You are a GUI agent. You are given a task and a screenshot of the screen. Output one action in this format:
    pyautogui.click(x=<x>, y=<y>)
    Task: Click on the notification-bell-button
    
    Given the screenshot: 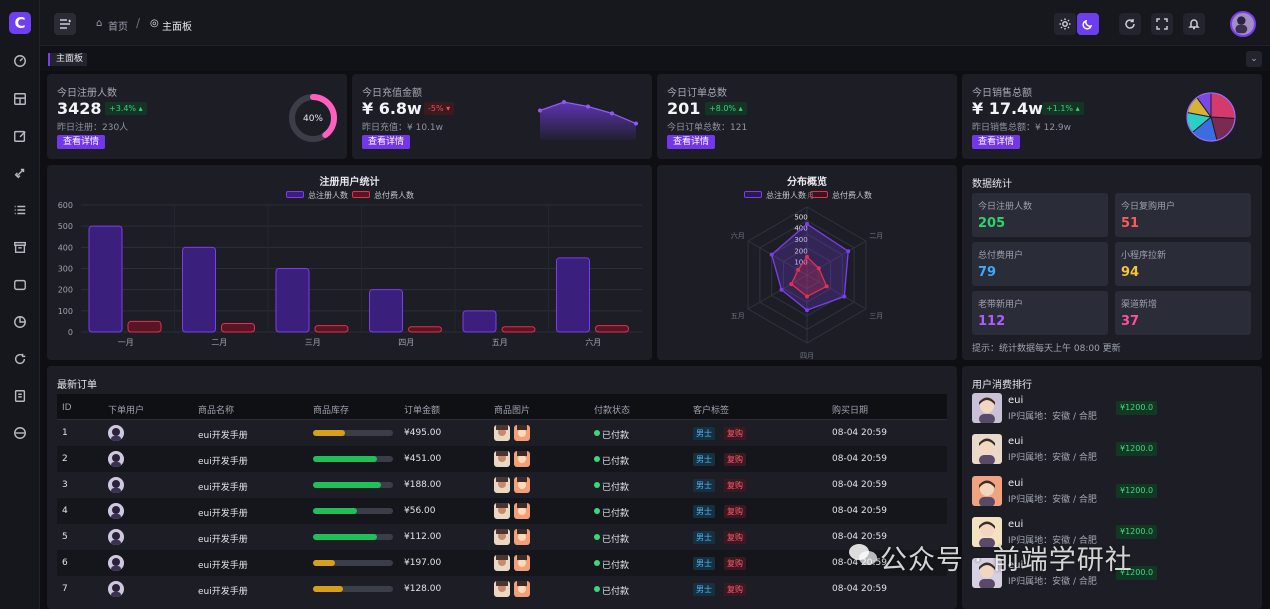 What is the action you would take?
    pyautogui.click(x=1194, y=24)
    